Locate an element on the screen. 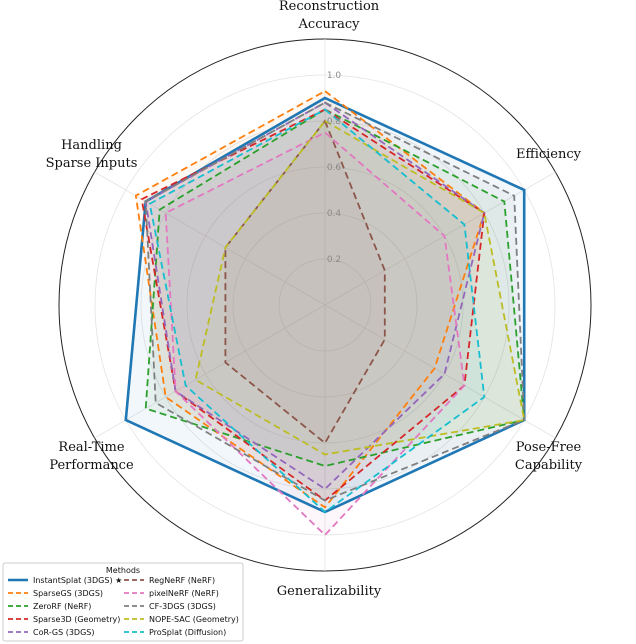 The height and width of the screenshot is (644, 636). legend-title: Methods is located at coordinates (123, 570).